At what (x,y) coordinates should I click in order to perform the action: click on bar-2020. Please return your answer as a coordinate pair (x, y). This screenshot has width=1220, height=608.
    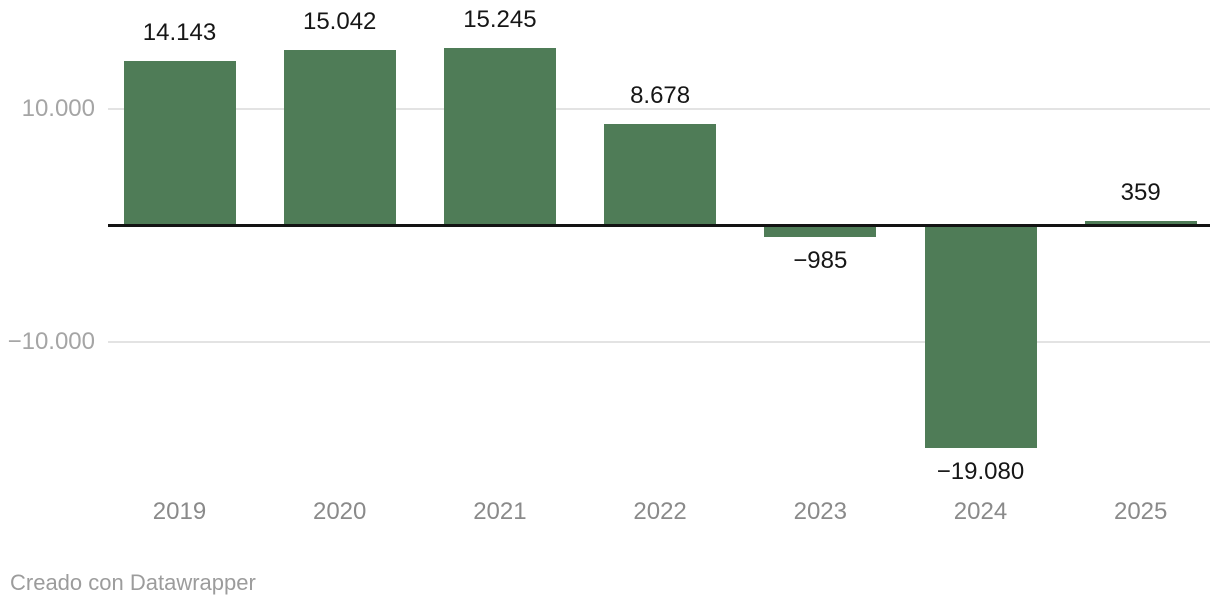
    Looking at the image, I should click on (339, 138).